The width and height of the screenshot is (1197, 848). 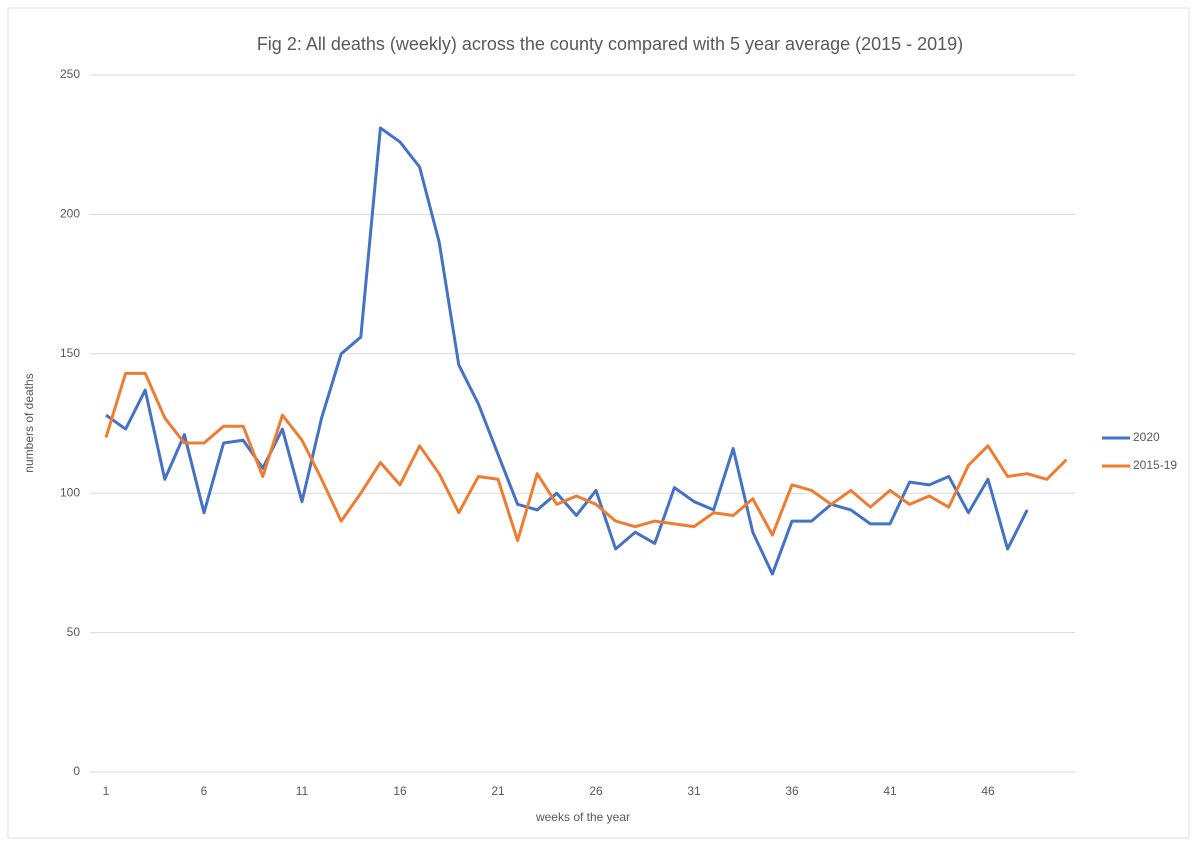 I want to click on y-tick-label: 200, so click(x=70, y=214).